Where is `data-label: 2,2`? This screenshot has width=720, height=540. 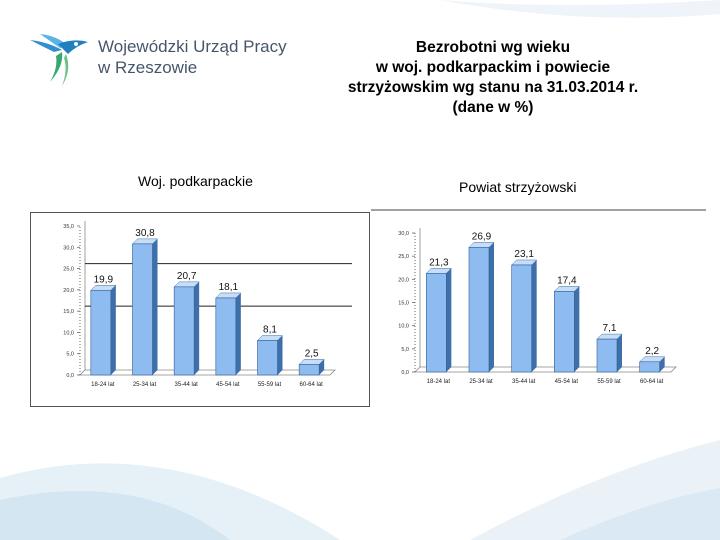 data-label: 2,2 is located at coordinates (652, 351).